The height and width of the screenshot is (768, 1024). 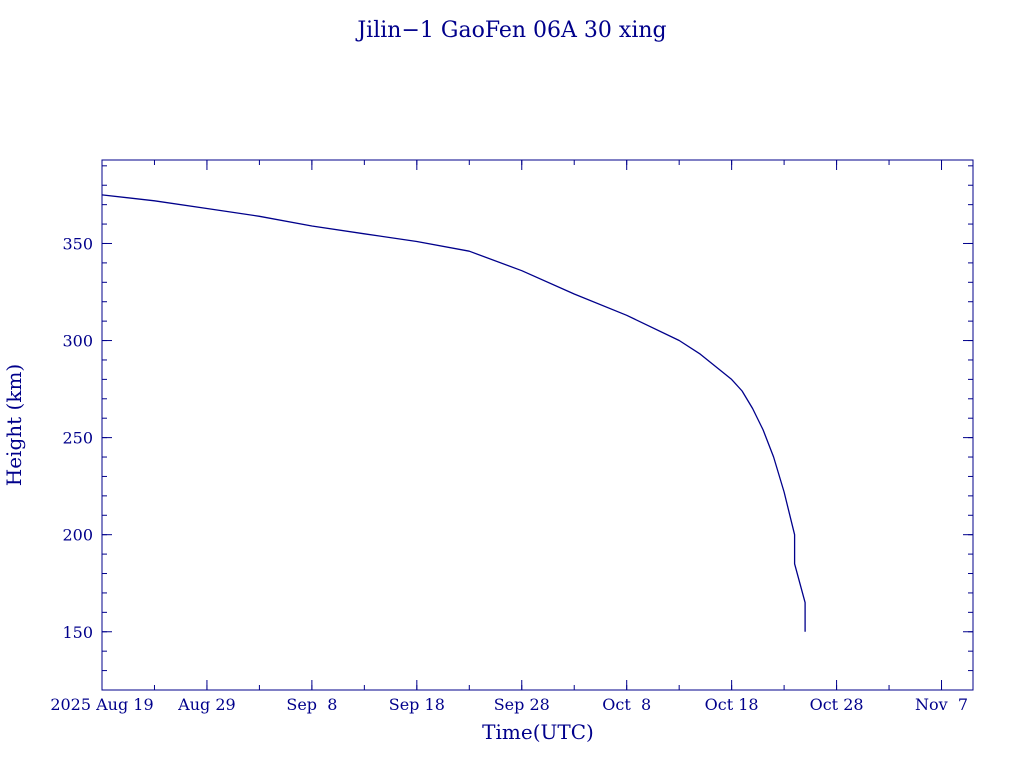 I want to click on x-tick-label: Sep 8, so click(x=311, y=704).